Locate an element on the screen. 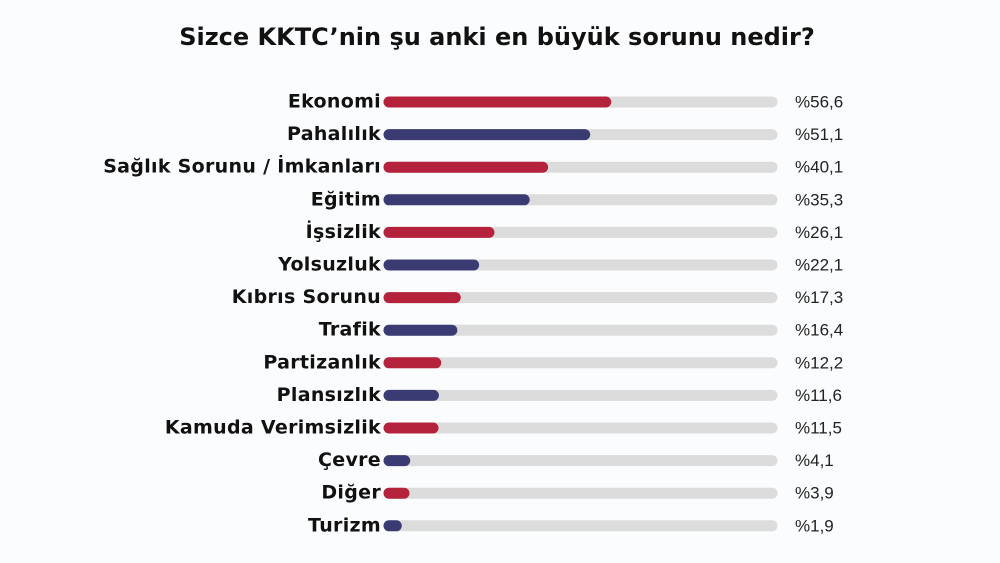 Image resolution: width=1000 pixels, height=563 pixels. category-label: Plansızlık is located at coordinates (329, 395).